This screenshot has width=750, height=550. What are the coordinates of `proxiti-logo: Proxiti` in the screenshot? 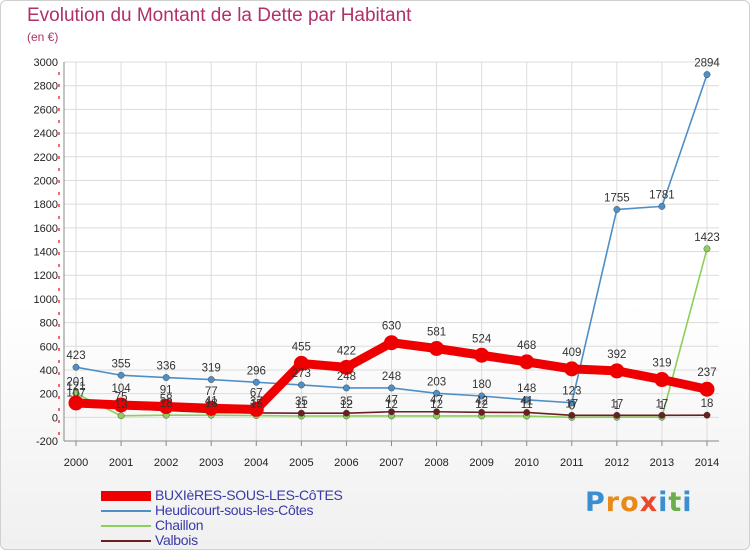 It's located at (639, 502).